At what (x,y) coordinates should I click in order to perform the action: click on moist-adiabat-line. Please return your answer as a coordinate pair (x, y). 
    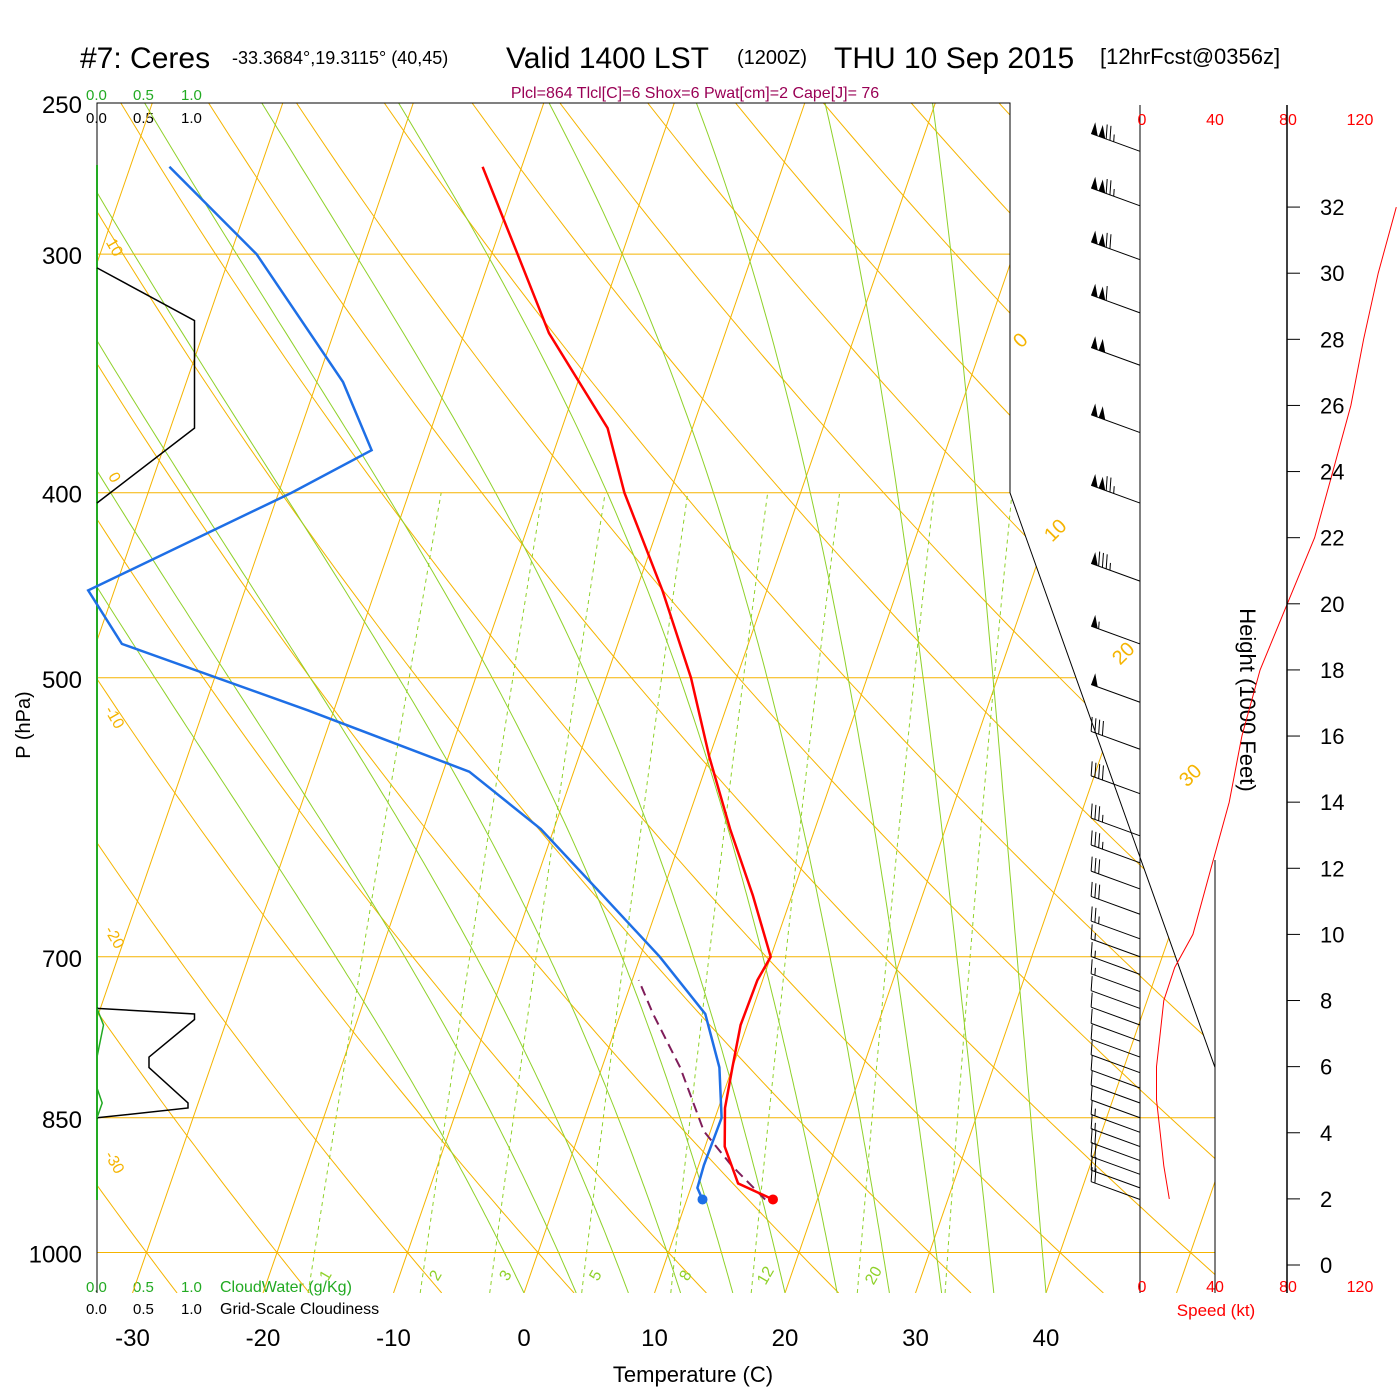
    Looking at the image, I should click on (909, 698).